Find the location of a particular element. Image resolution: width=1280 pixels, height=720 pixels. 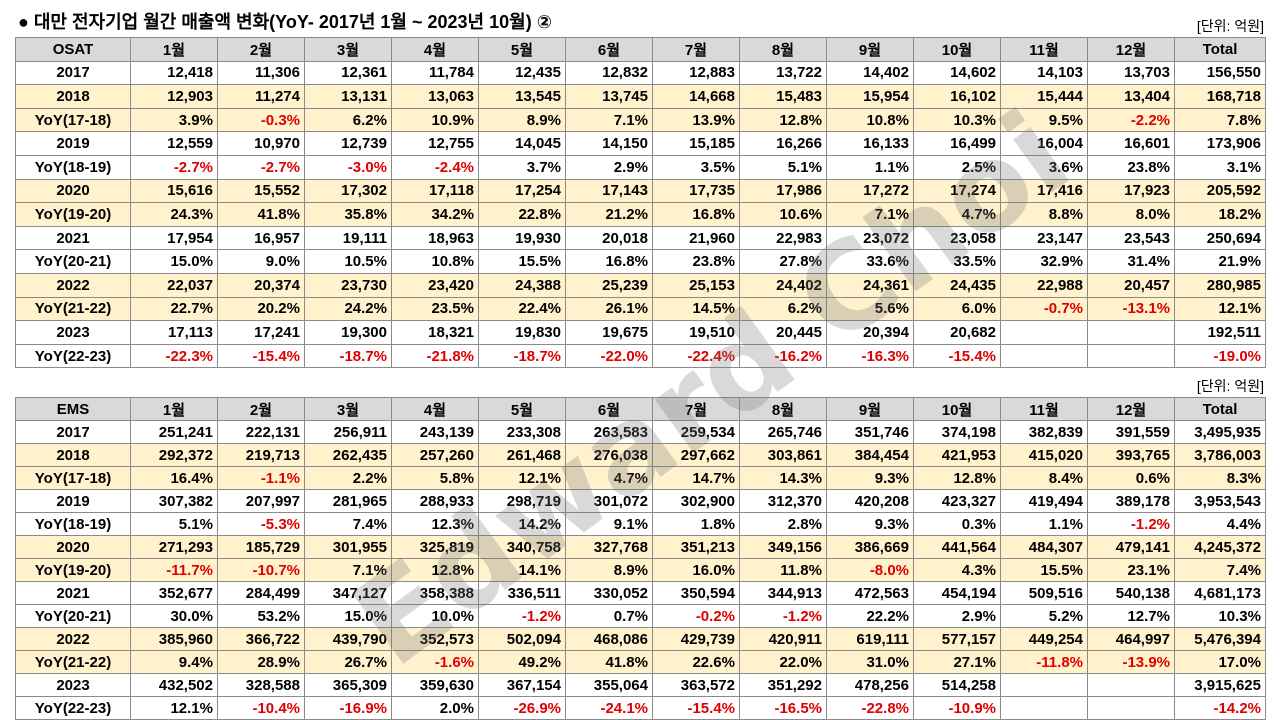

cell: 233,308 is located at coordinates (522, 432).